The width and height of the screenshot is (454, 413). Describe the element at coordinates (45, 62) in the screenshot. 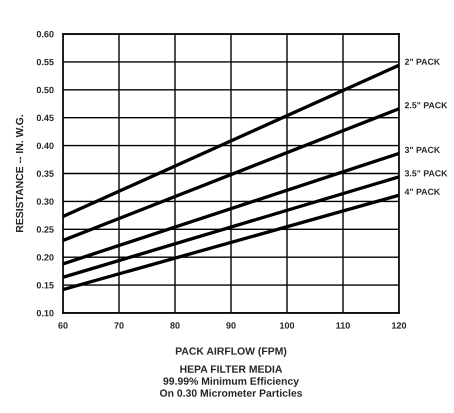

I see `y-tick-label: 0.55` at that location.